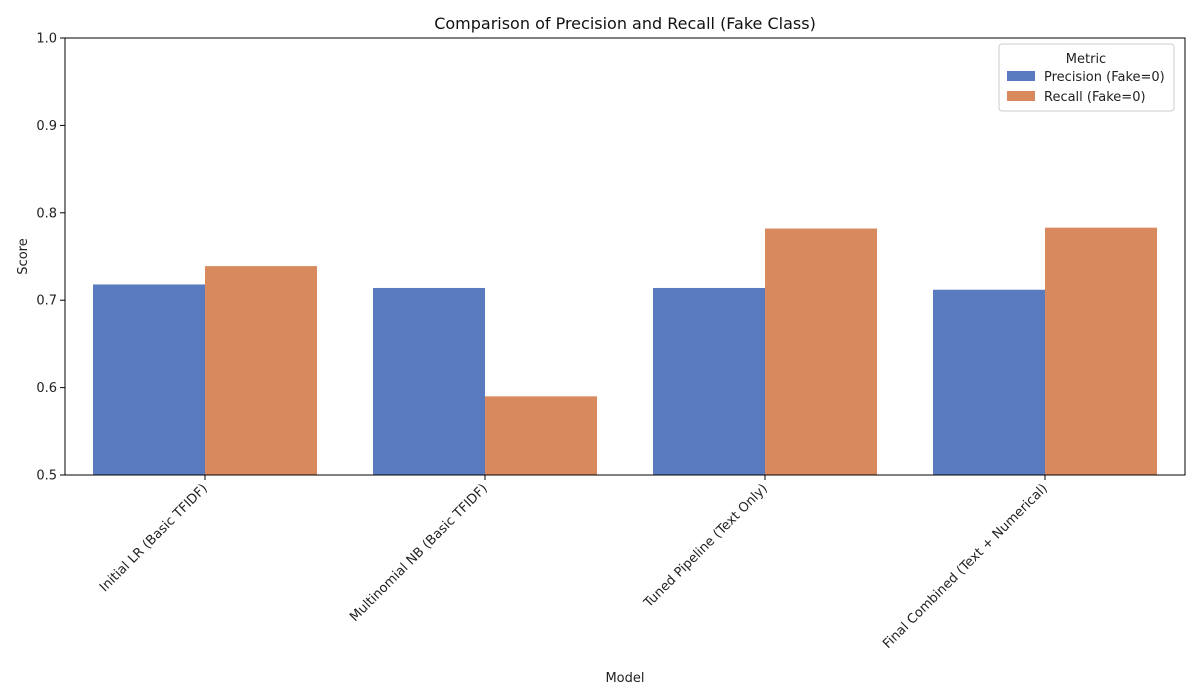 This screenshot has height=700, width=1200. I want to click on y-tick-label: 1.0, so click(46, 39).